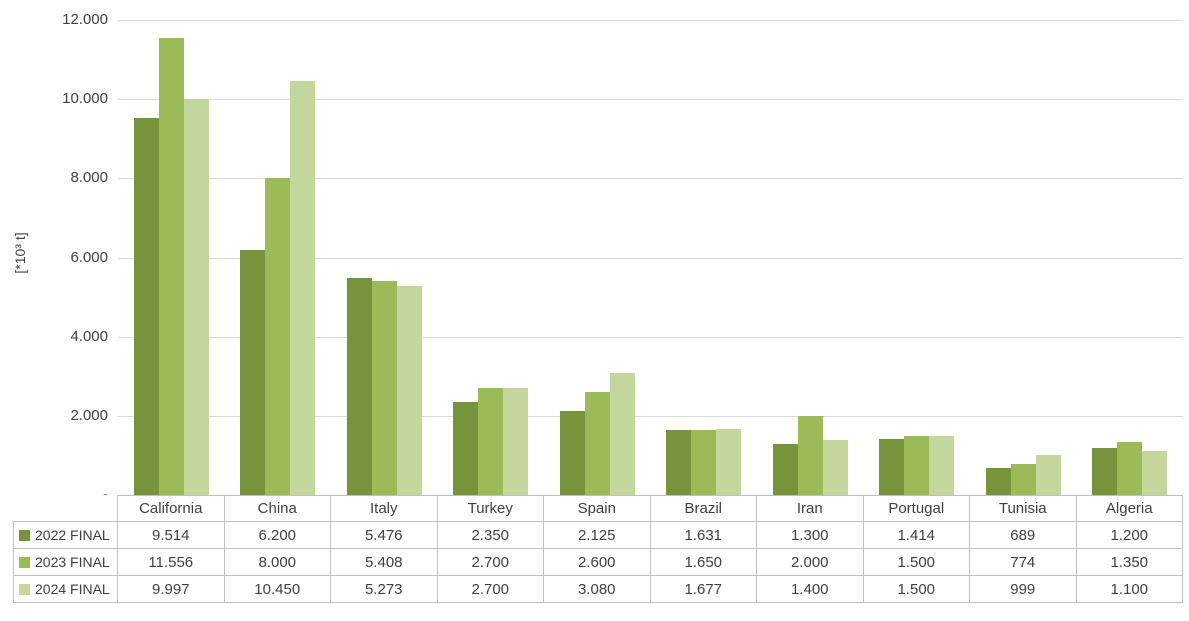  Describe the element at coordinates (516, 441) in the screenshot. I see `bar-2024-turkey` at that location.